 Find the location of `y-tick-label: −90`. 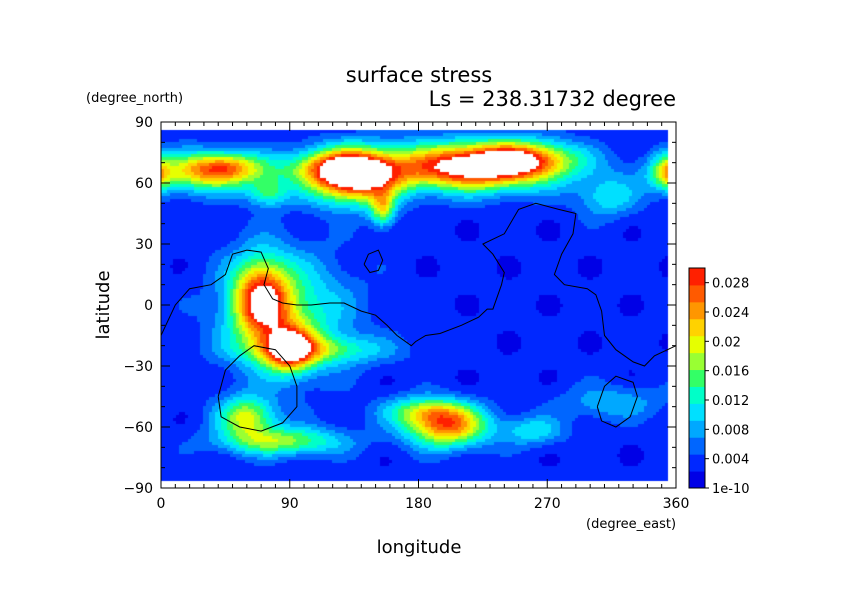

y-tick-label: −90 is located at coordinates (138, 489).